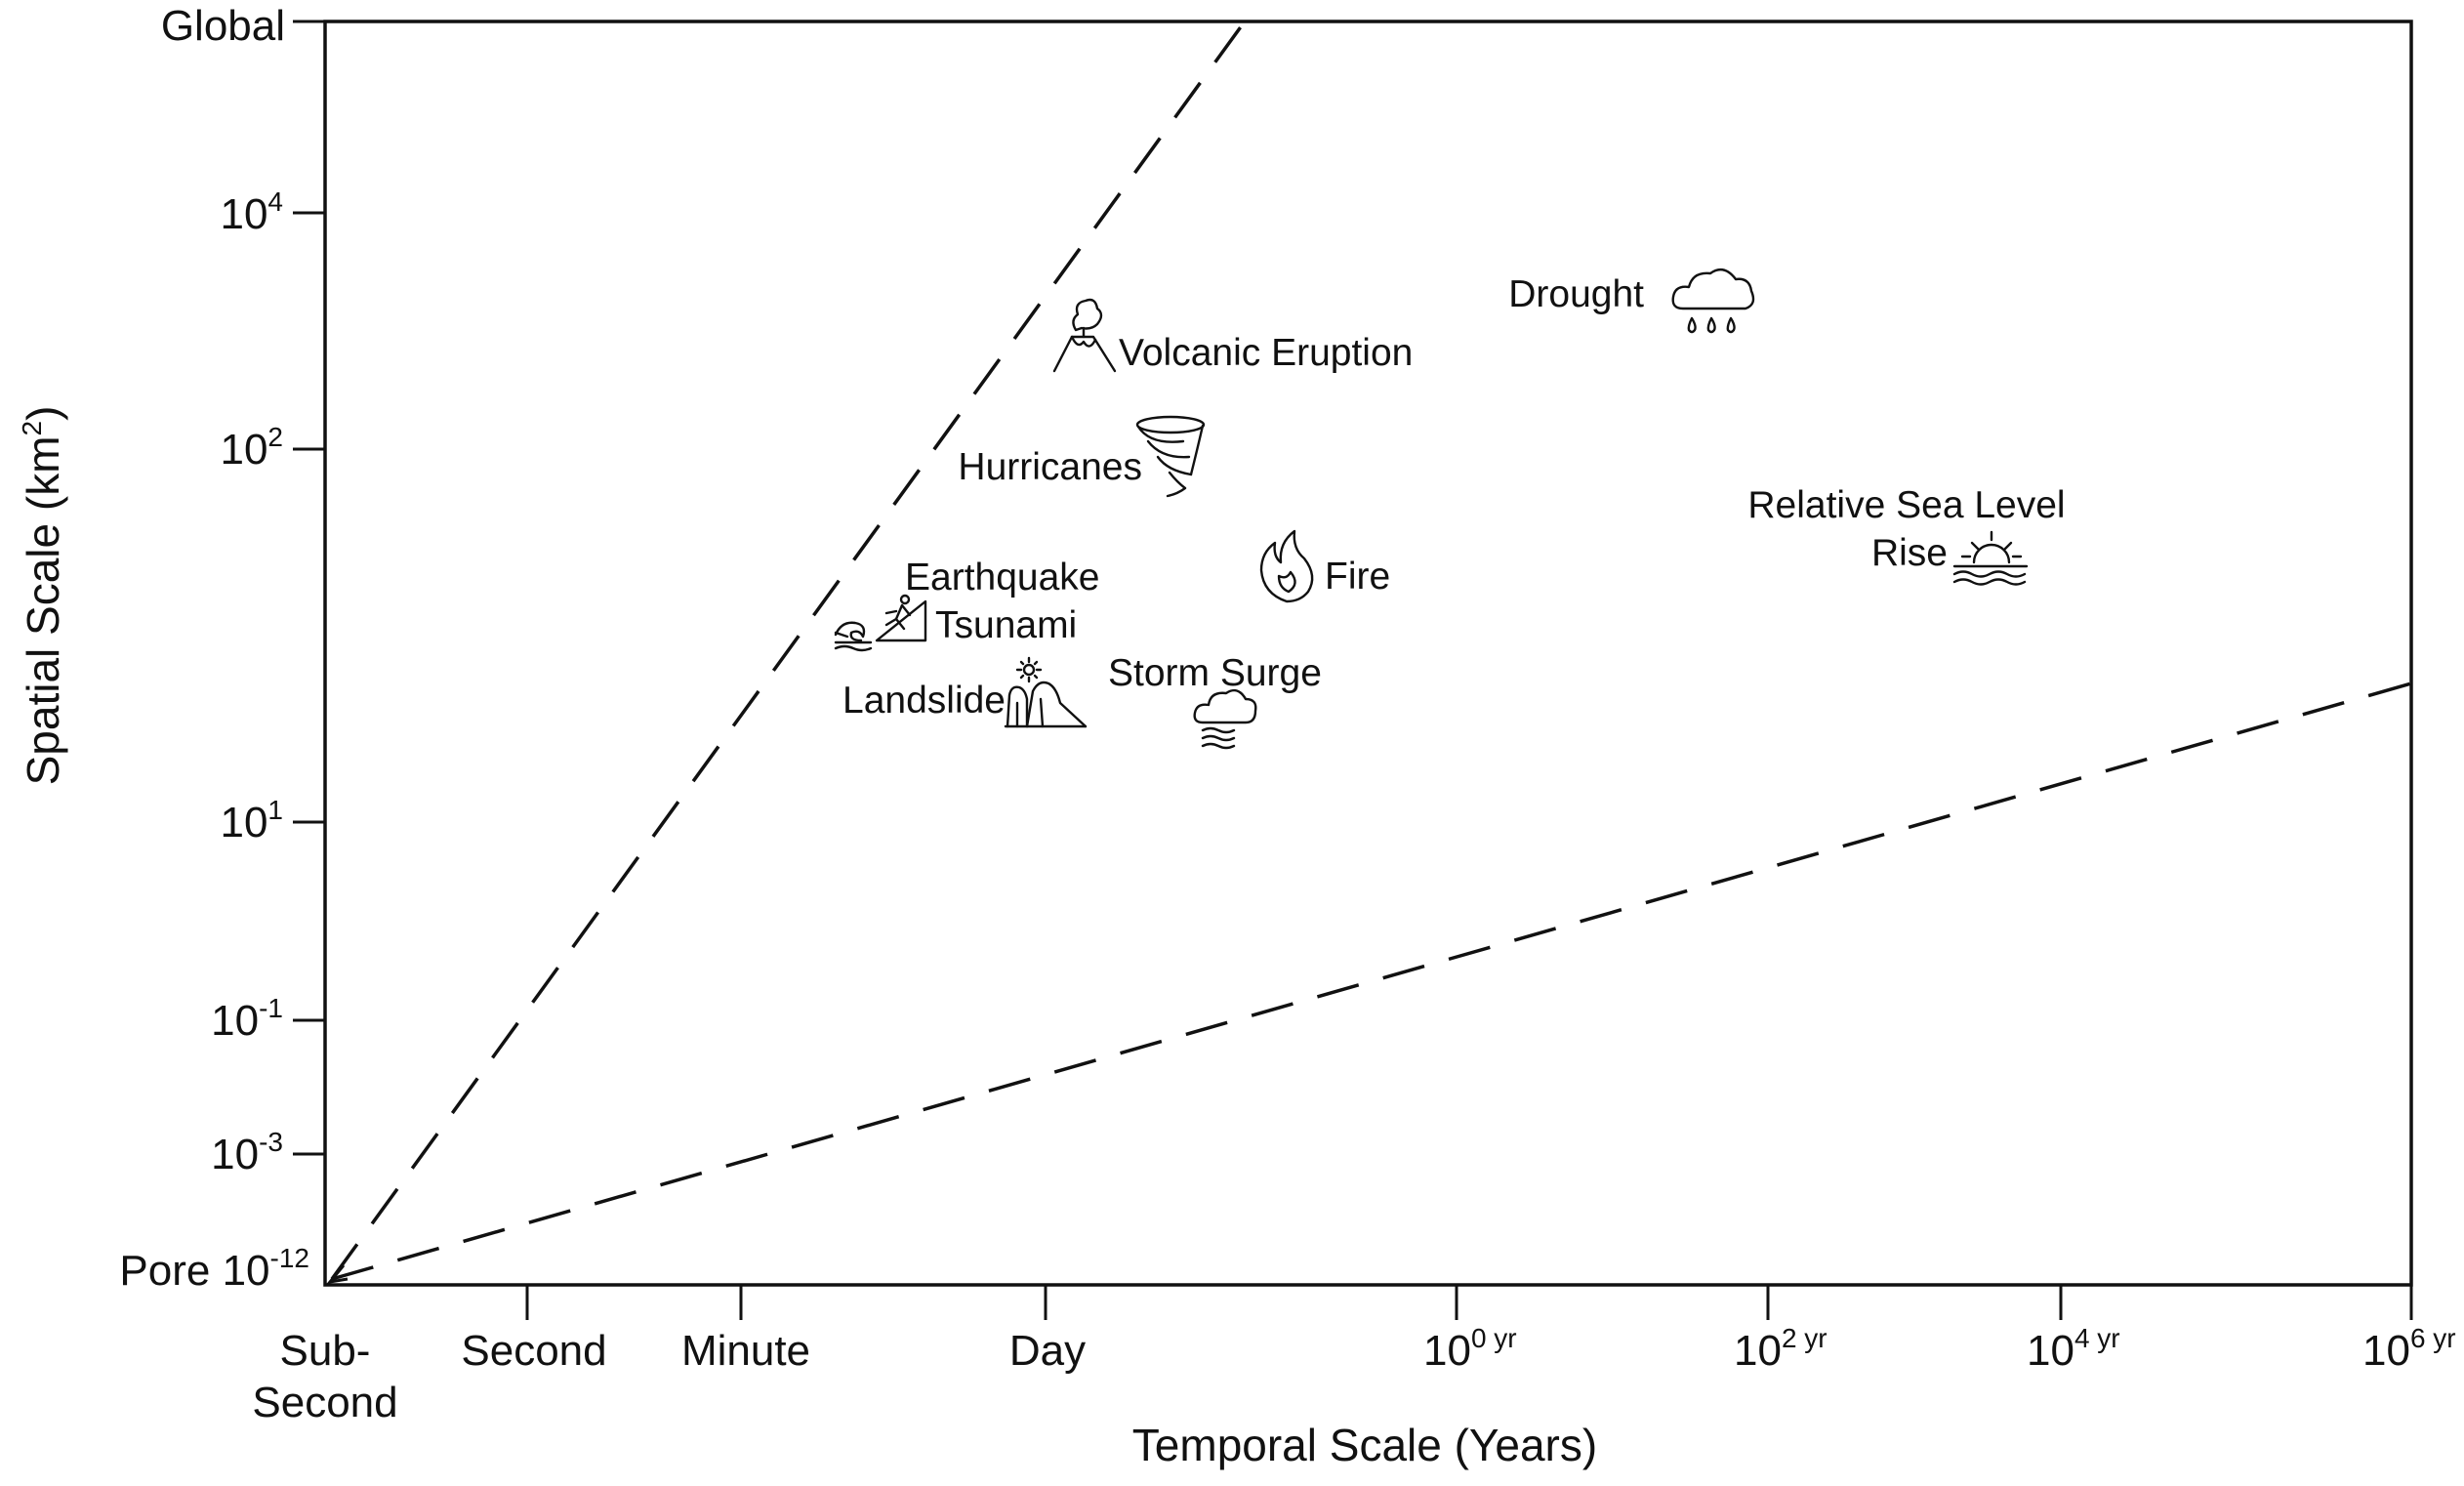 This screenshot has height=1486, width=2464. What do you see at coordinates (1046, 692) in the screenshot?
I see `cliff-sun-icon` at bounding box center [1046, 692].